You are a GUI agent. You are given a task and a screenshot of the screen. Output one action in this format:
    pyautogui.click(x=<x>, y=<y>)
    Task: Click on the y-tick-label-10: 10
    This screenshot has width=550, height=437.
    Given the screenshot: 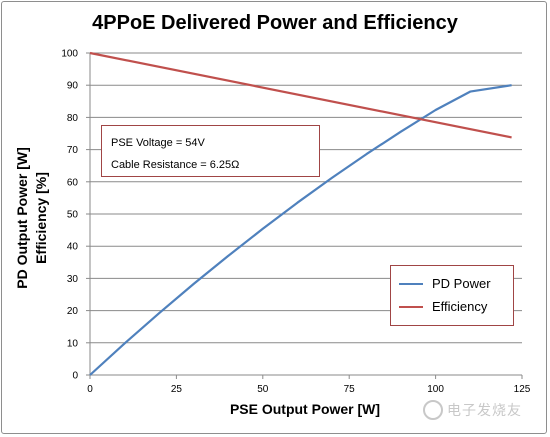 What is the action you would take?
    pyautogui.click(x=73, y=343)
    